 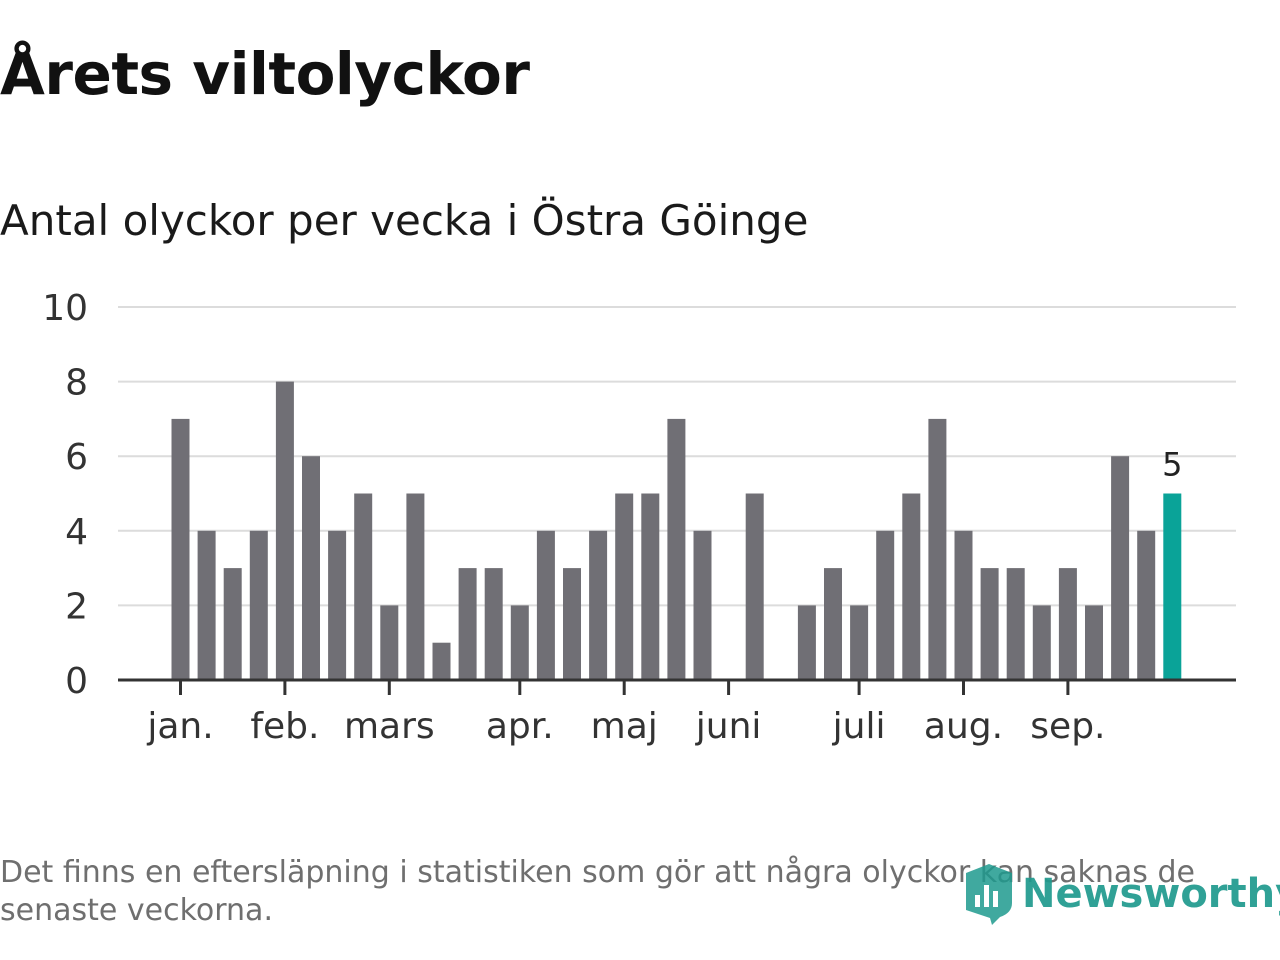 What do you see at coordinates (76, 606) in the screenshot?
I see `y-tick-label: 2` at bounding box center [76, 606].